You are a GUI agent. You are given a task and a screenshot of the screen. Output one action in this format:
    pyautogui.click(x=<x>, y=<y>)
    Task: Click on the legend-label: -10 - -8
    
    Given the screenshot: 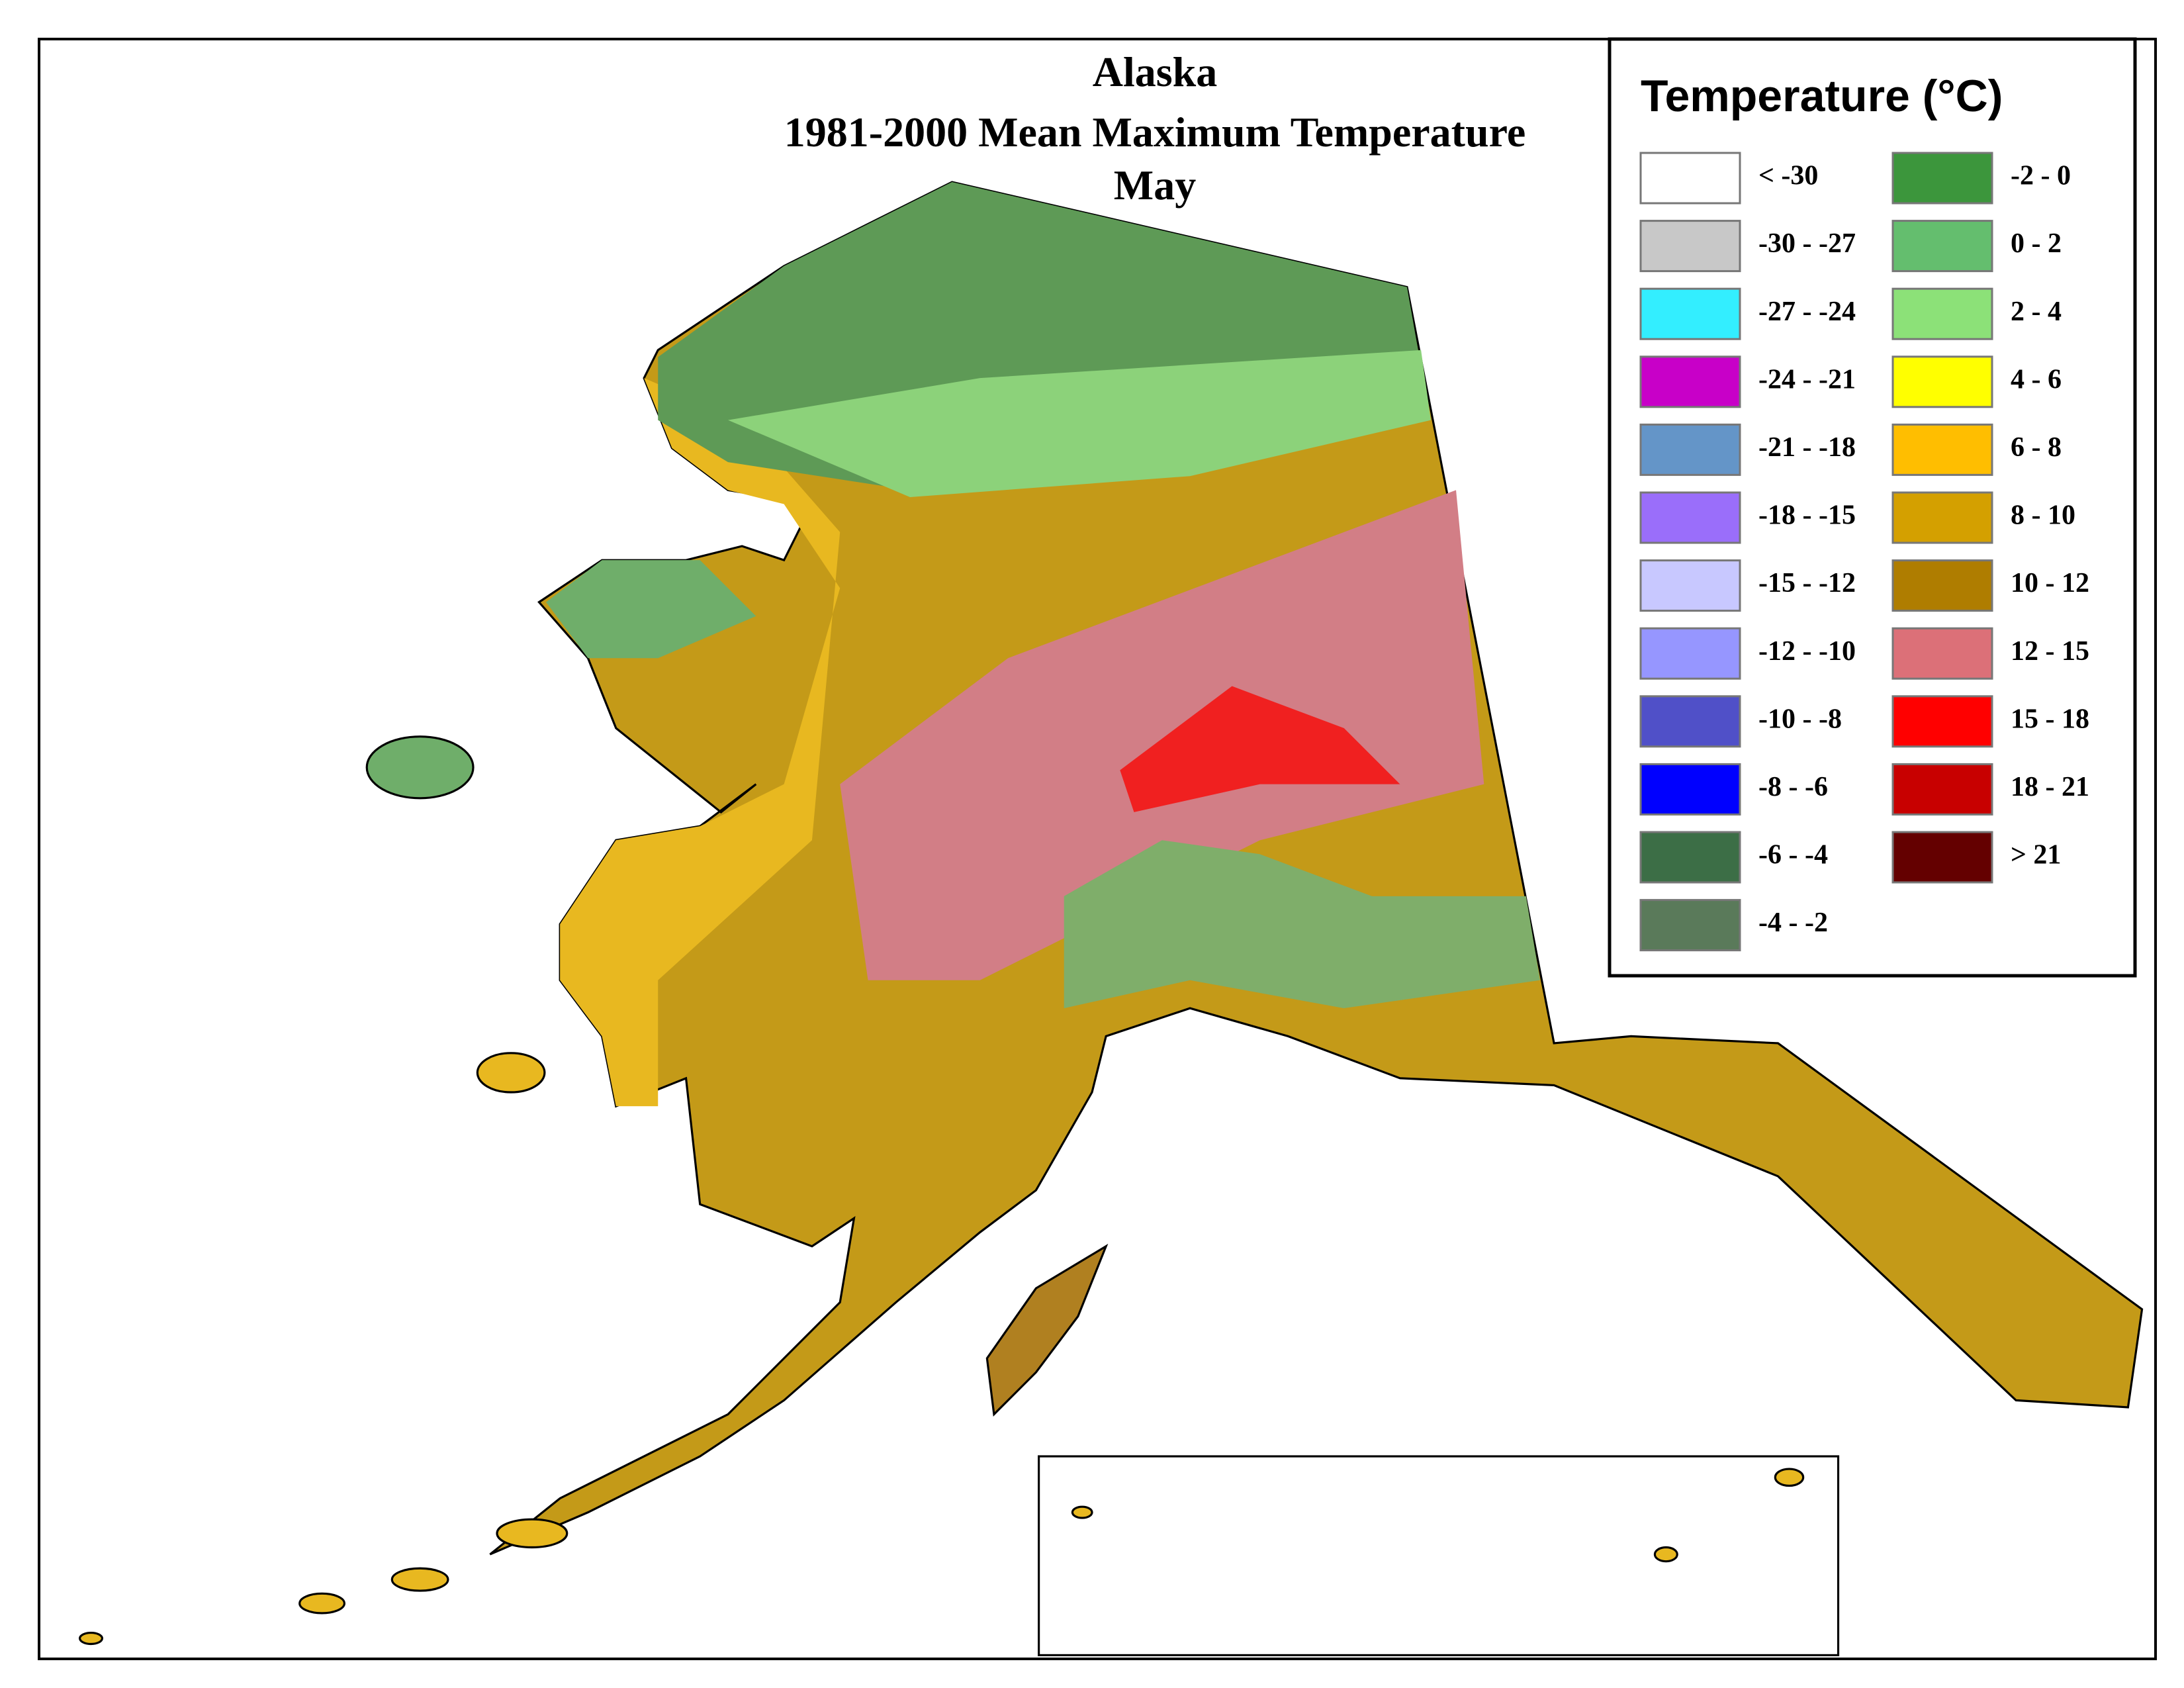 What is the action you would take?
    pyautogui.click(x=1800, y=719)
    